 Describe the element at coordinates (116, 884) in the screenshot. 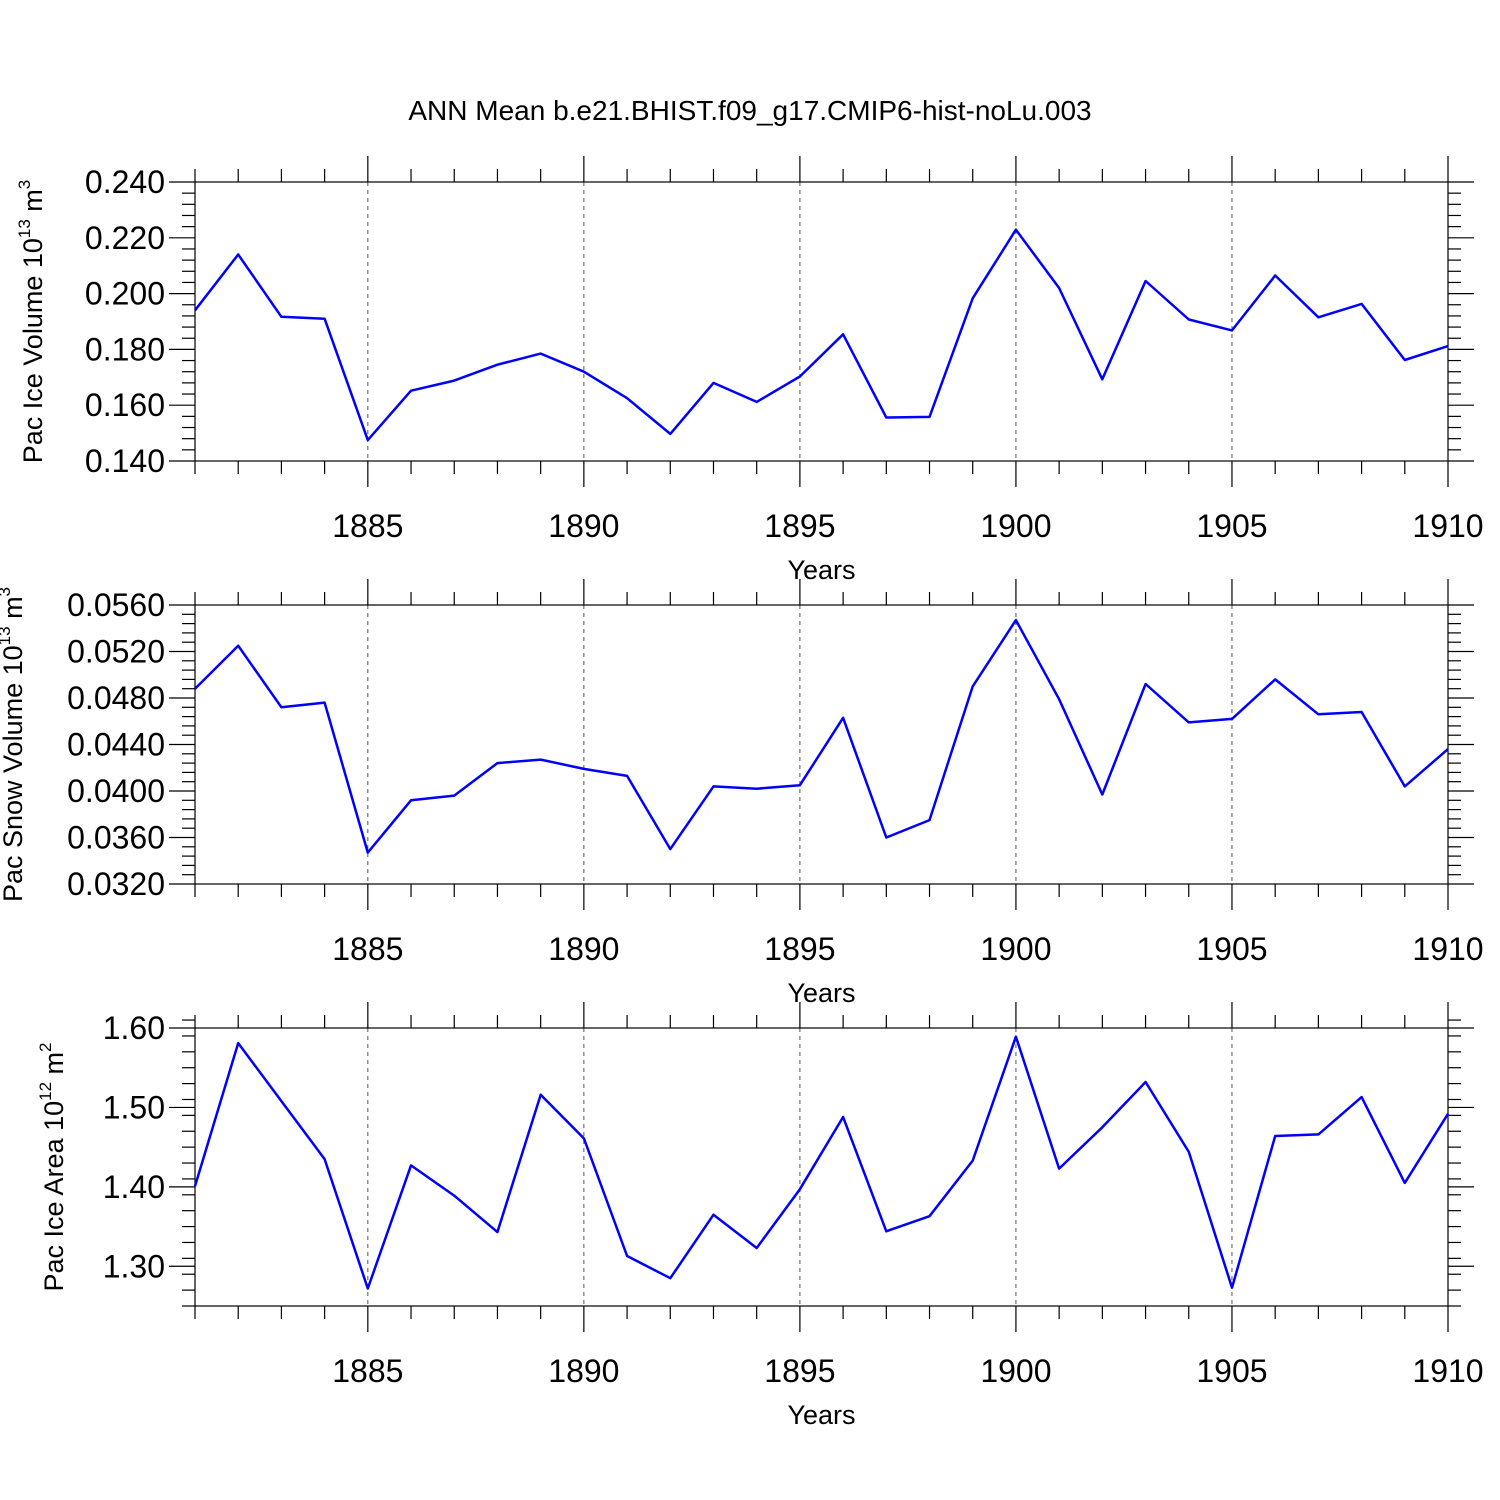

I see `y-tick-label: 0.0320` at that location.